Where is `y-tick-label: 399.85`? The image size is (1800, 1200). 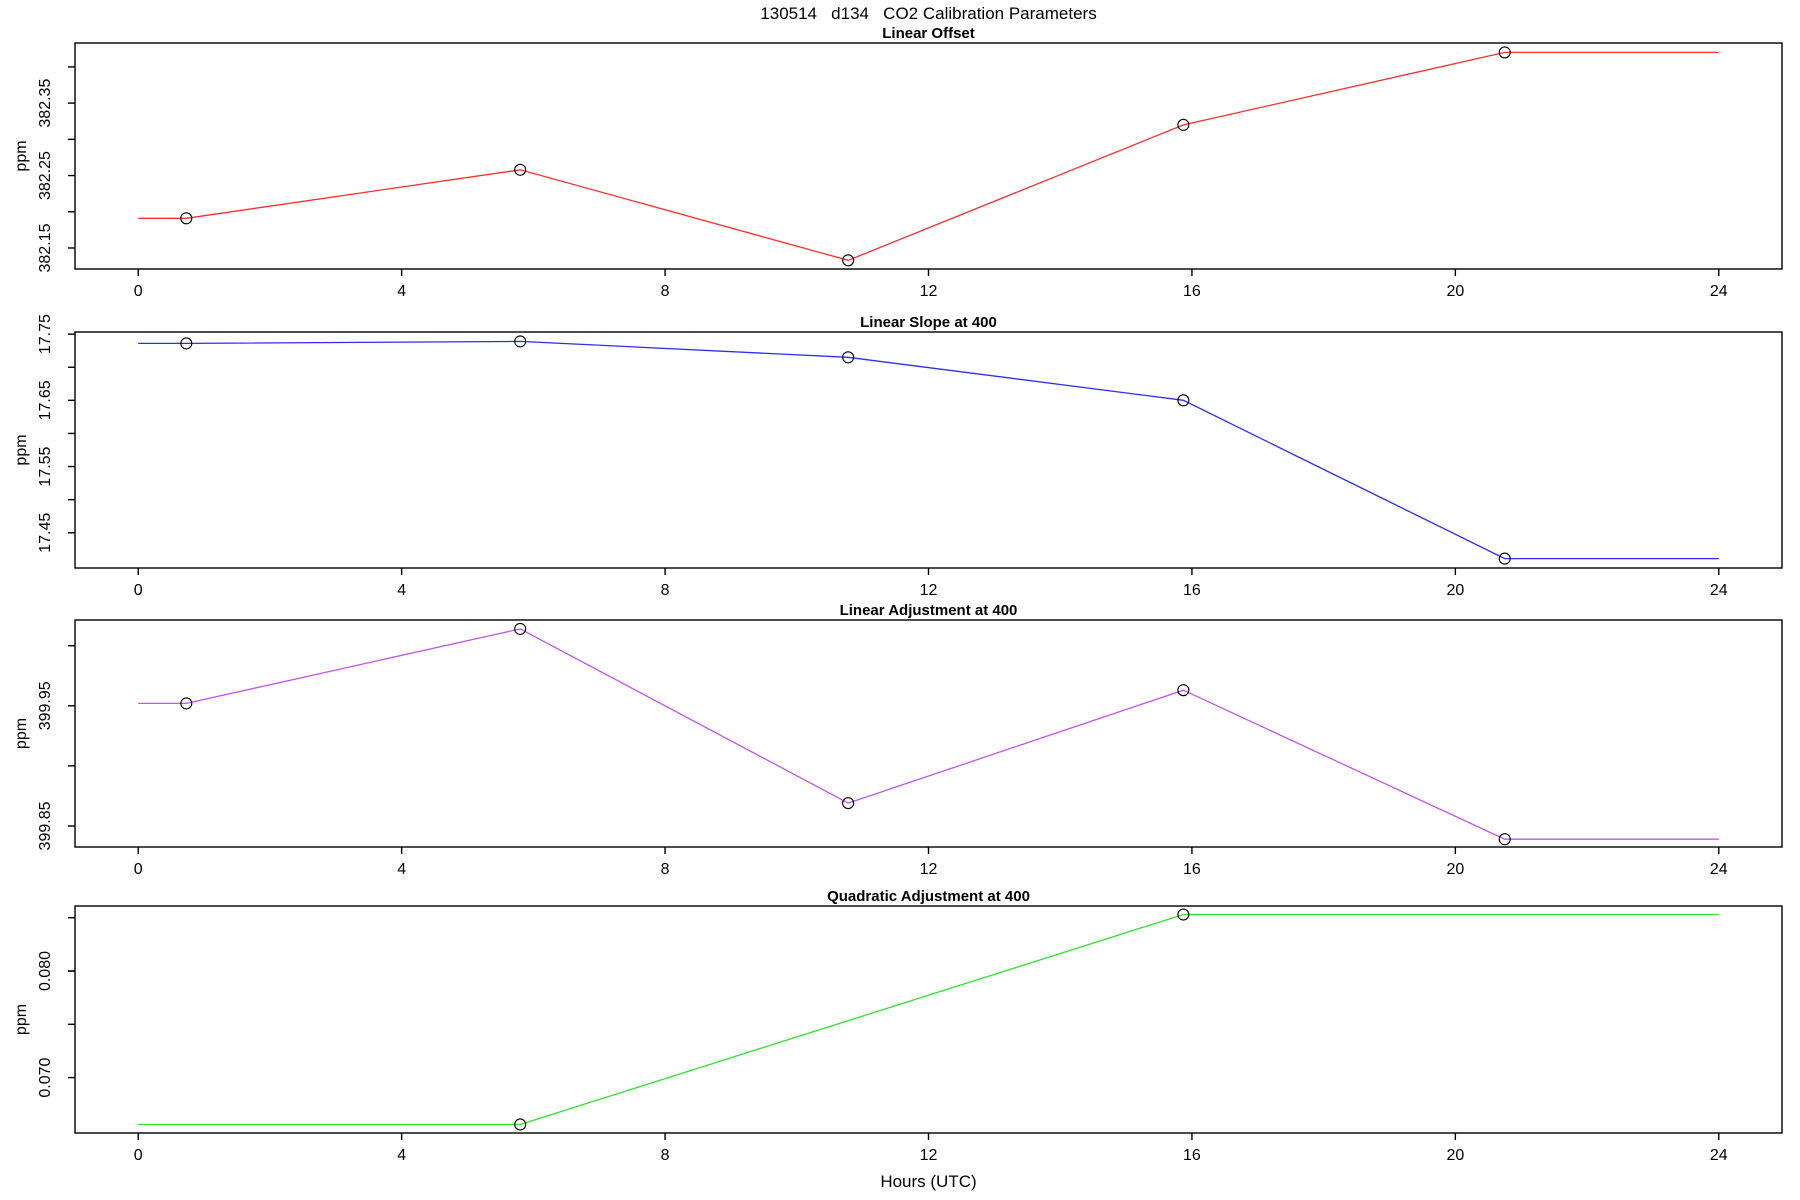 y-tick-label: 399.85 is located at coordinates (45, 825).